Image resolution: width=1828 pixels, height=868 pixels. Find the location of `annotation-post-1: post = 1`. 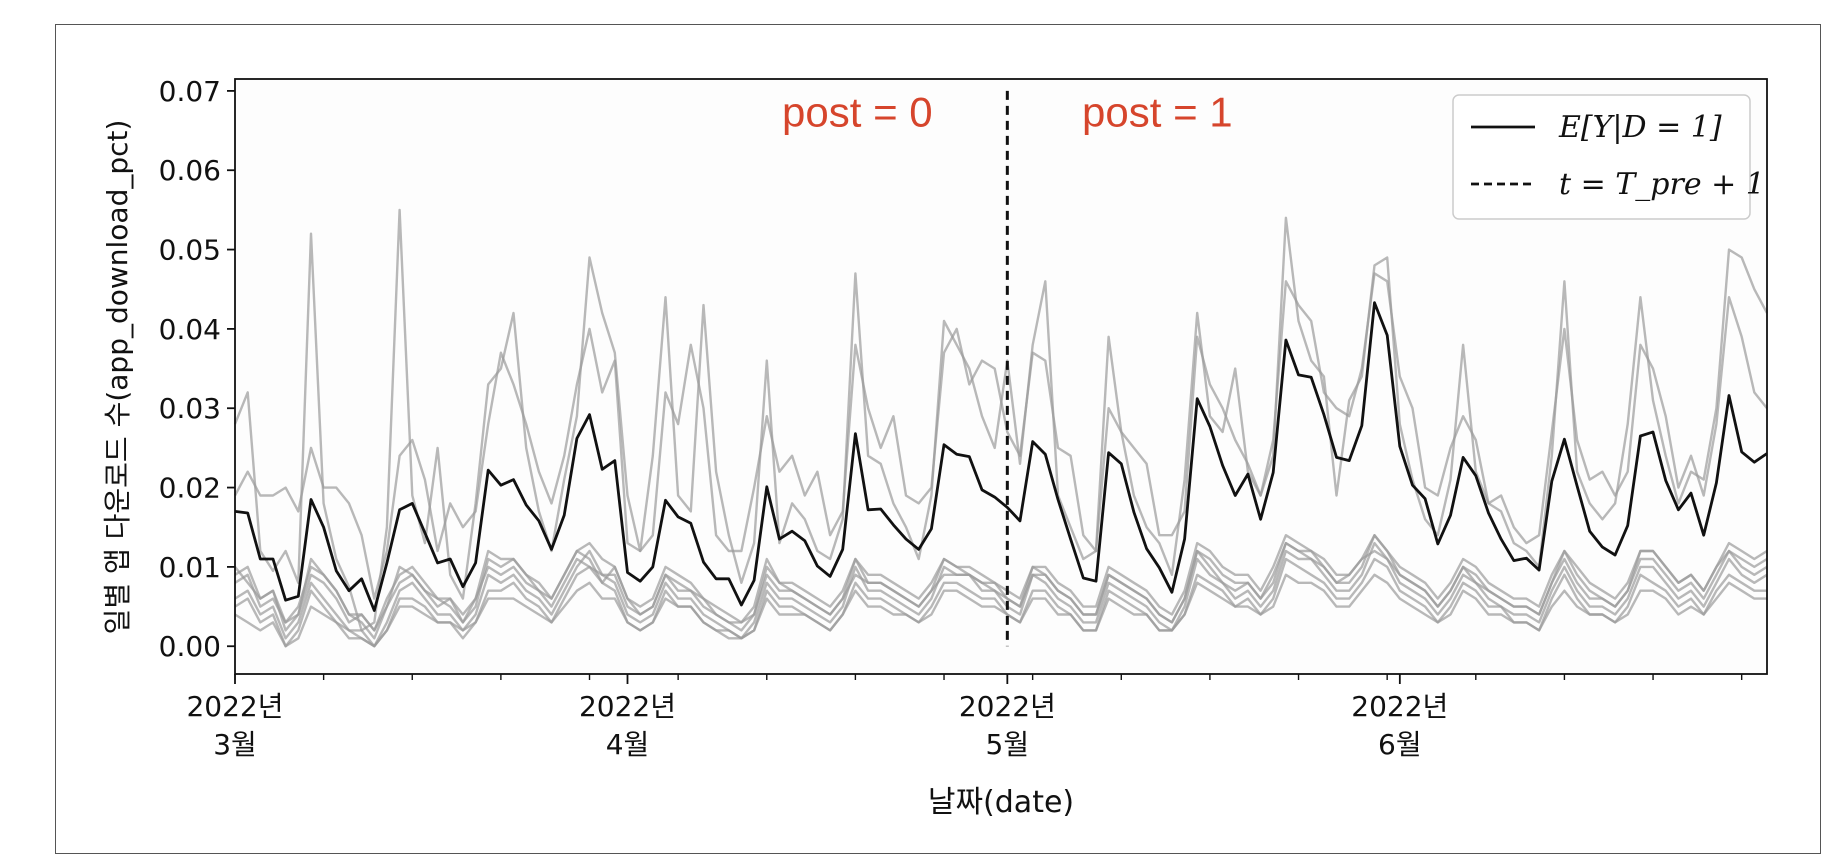

annotation-post-1: post = 1 is located at coordinates (1157, 112).